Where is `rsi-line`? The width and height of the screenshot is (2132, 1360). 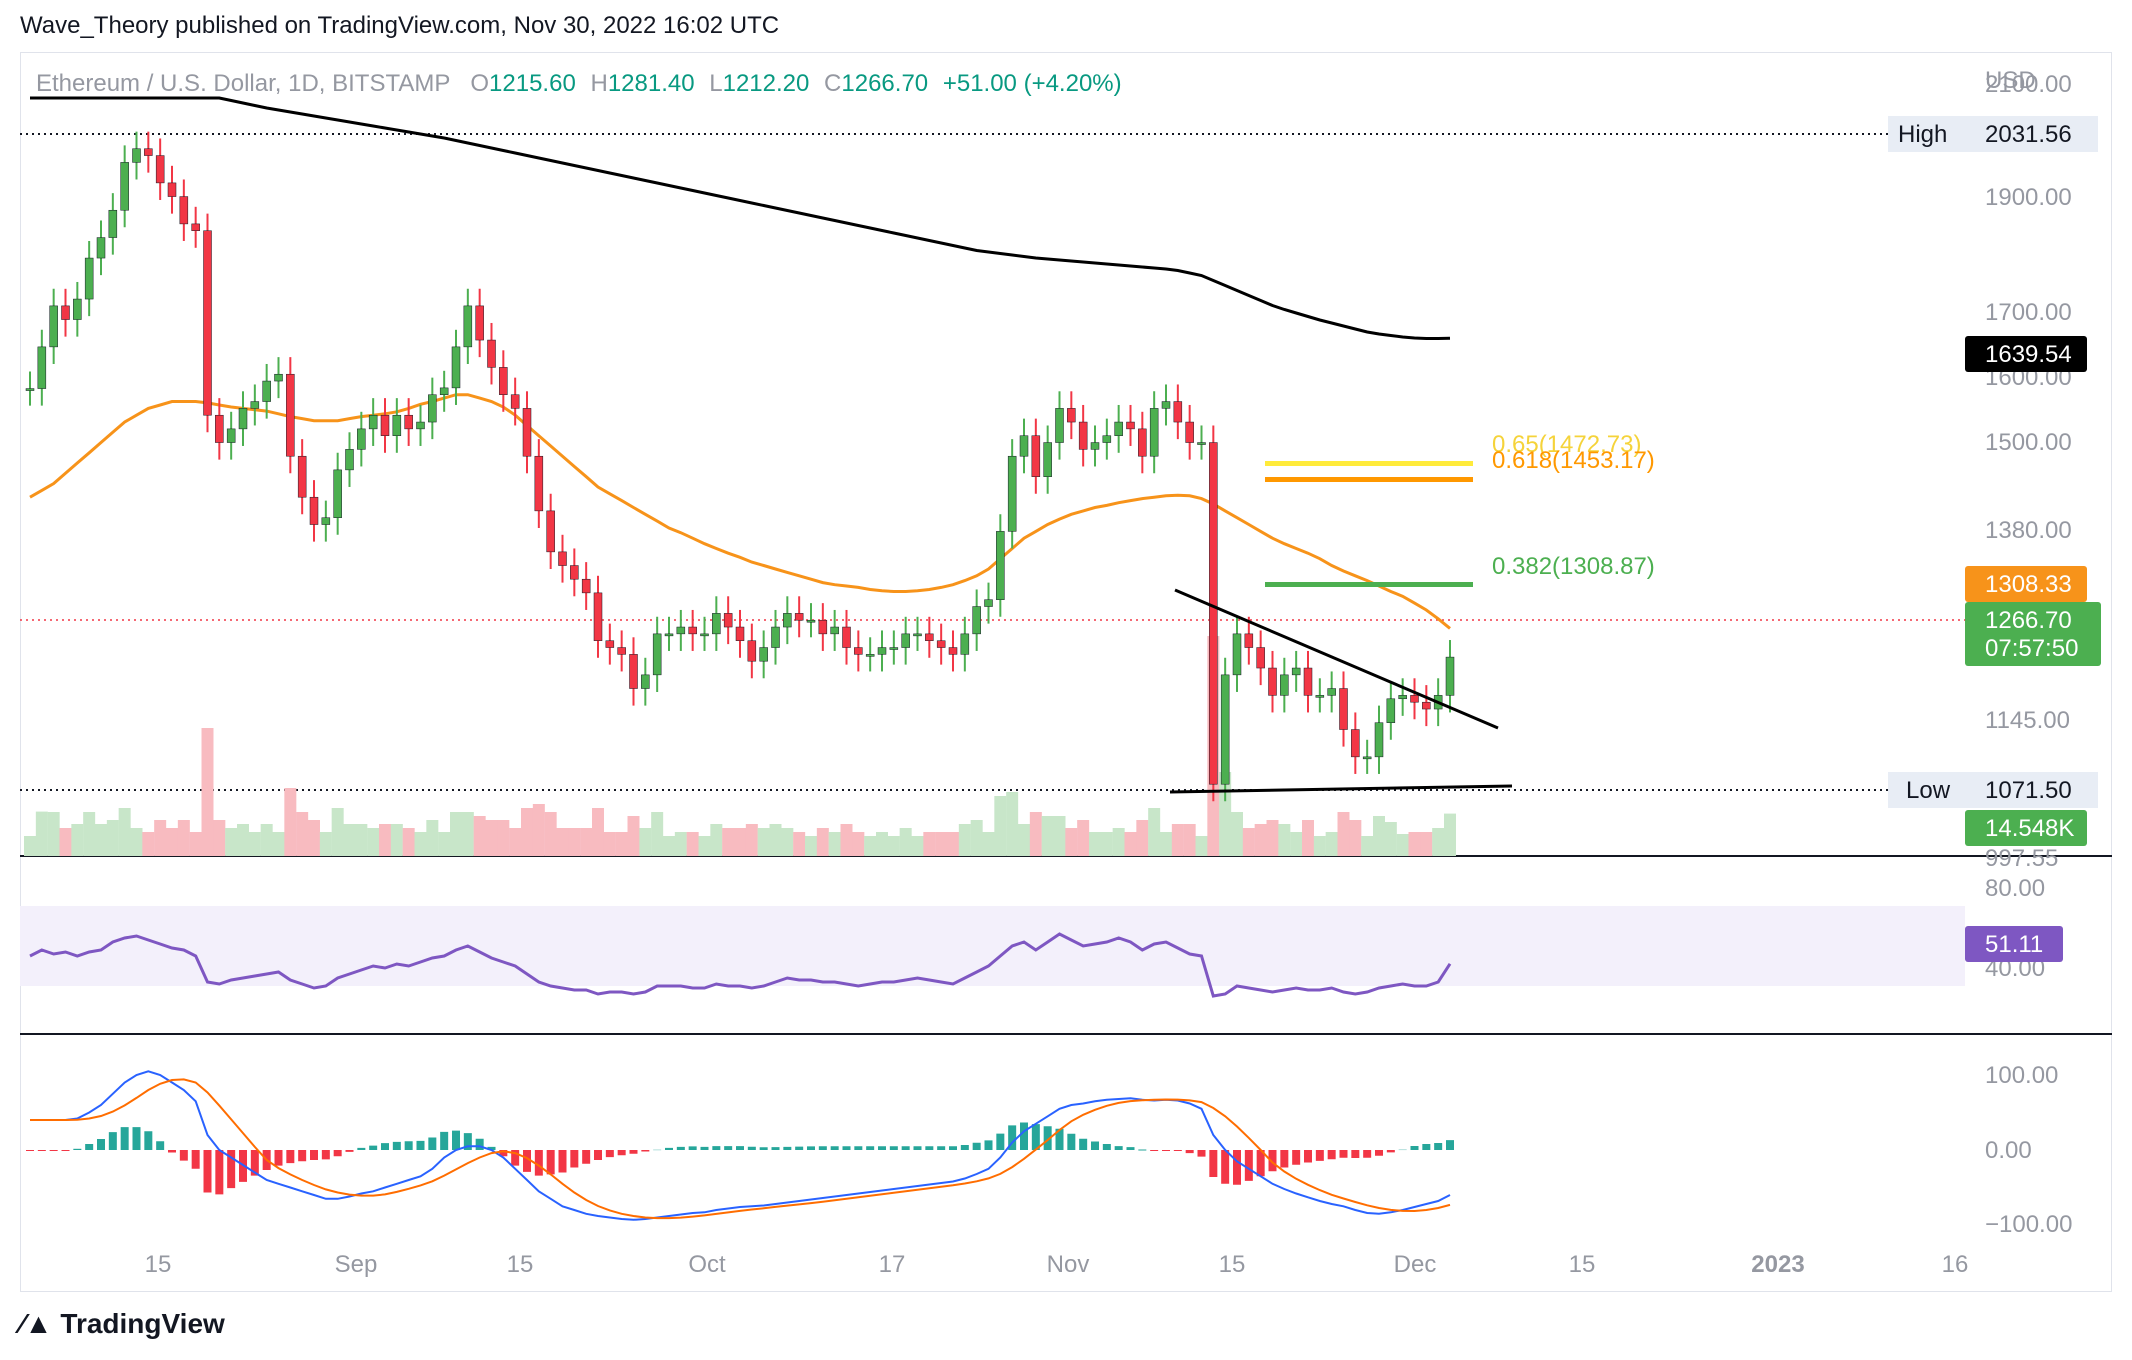 rsi-line is located at coordinates (740, 965).